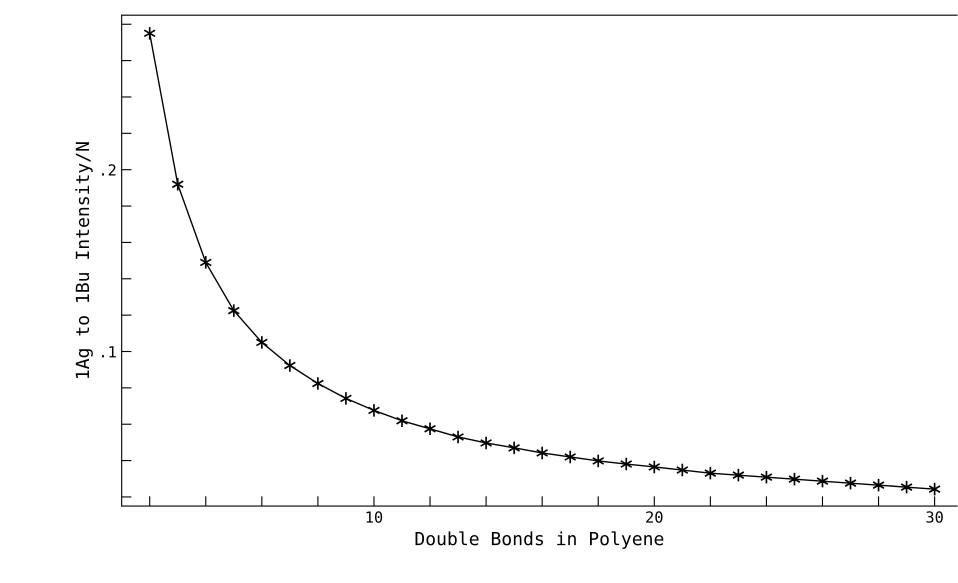  What do you see at coordinates (374, 517) in the screenshot?
I see `x-tick-label: 10` at bounding box center [374, 517].